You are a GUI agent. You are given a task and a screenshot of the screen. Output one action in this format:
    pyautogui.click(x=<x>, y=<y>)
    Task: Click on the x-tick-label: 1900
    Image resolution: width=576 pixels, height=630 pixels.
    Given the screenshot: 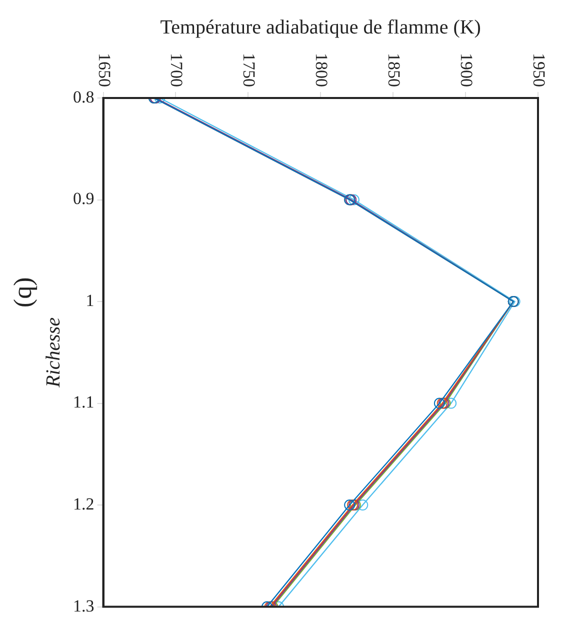 What is the action you would take?
    pyautogui.click(x=466, y=70)
    